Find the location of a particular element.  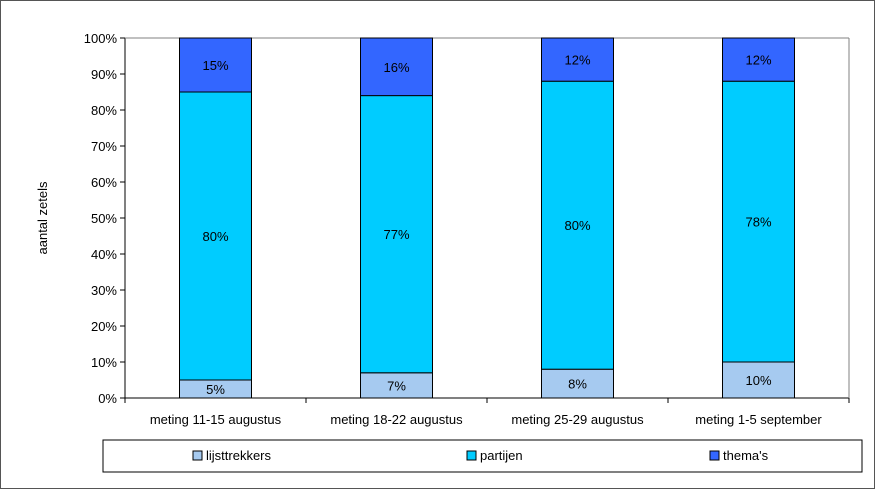

data-label: 77% is located at coordinates (396, 234).